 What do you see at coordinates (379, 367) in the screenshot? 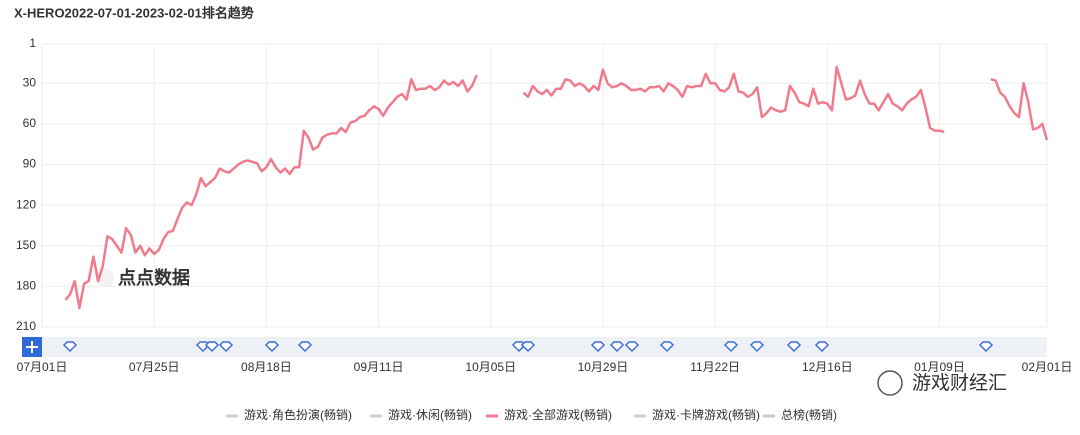
I see `x-tick-label: 09月11日` at bounding box center [379, 367].